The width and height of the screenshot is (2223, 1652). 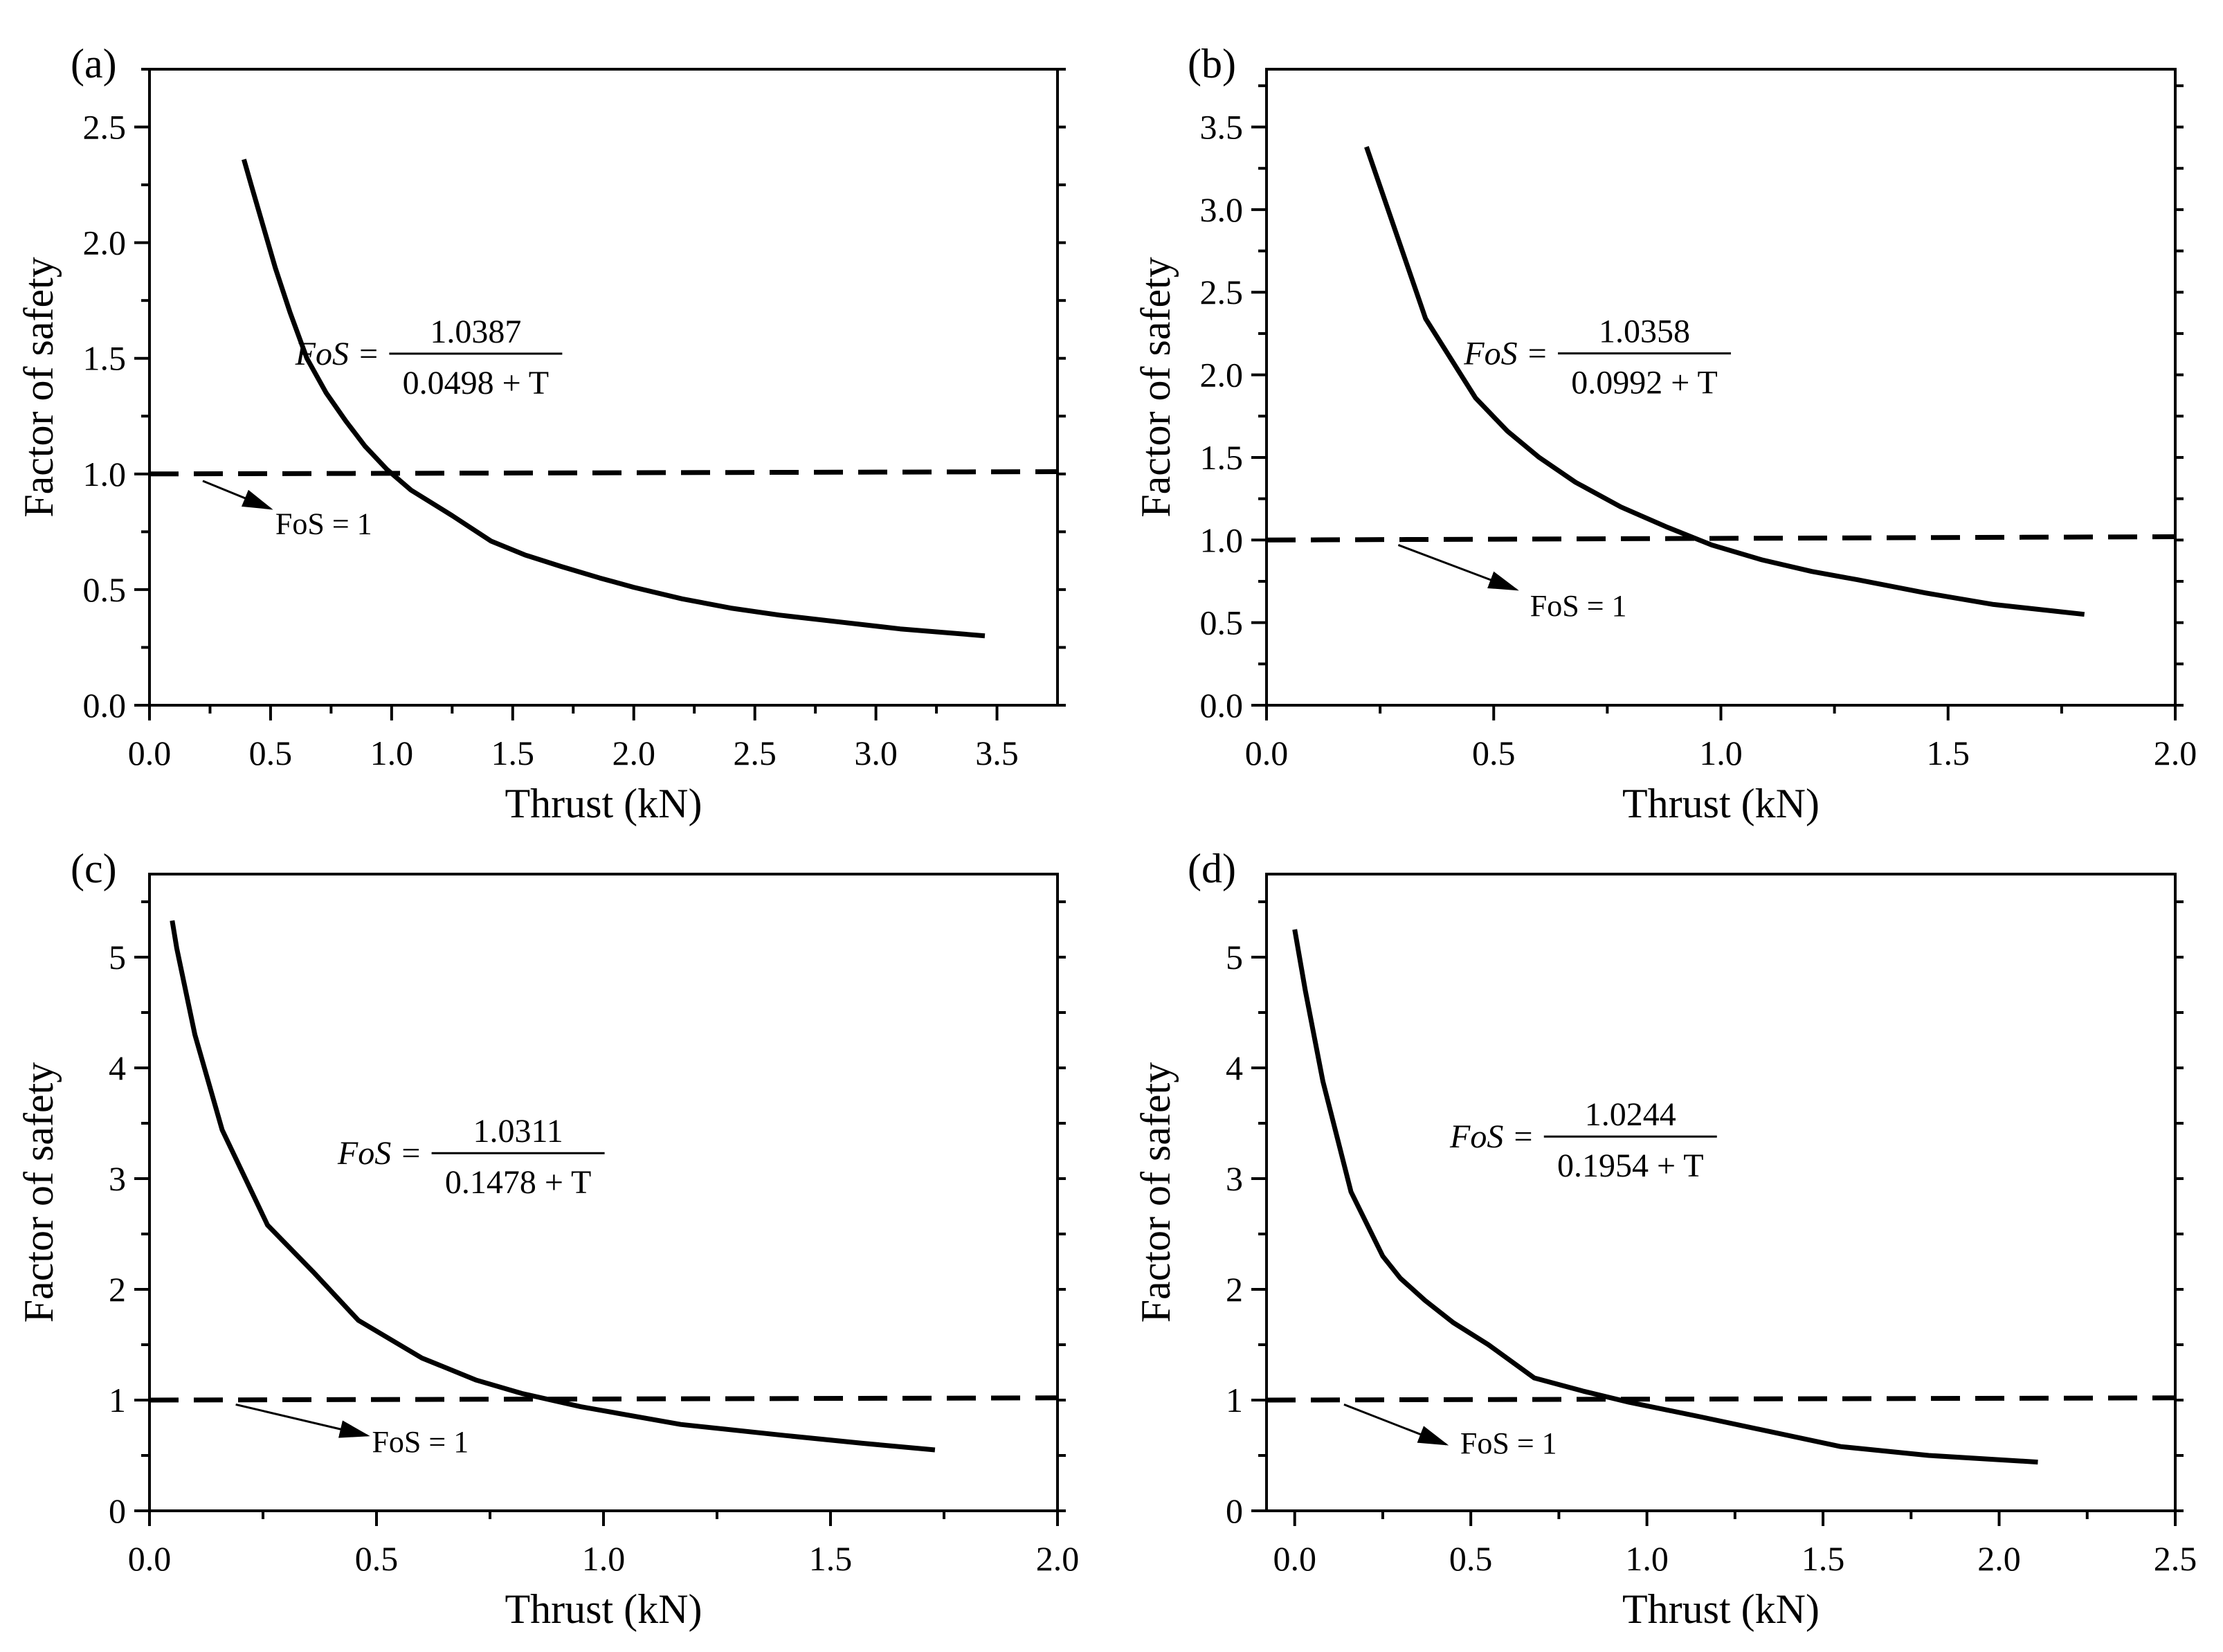 I want to click on y-tick-label: 2.0, so click(x=105, y=243).